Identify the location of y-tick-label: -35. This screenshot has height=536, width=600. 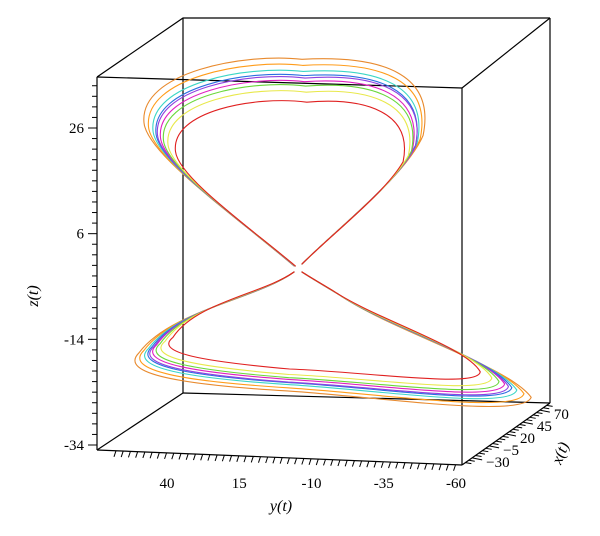
(384, 484).